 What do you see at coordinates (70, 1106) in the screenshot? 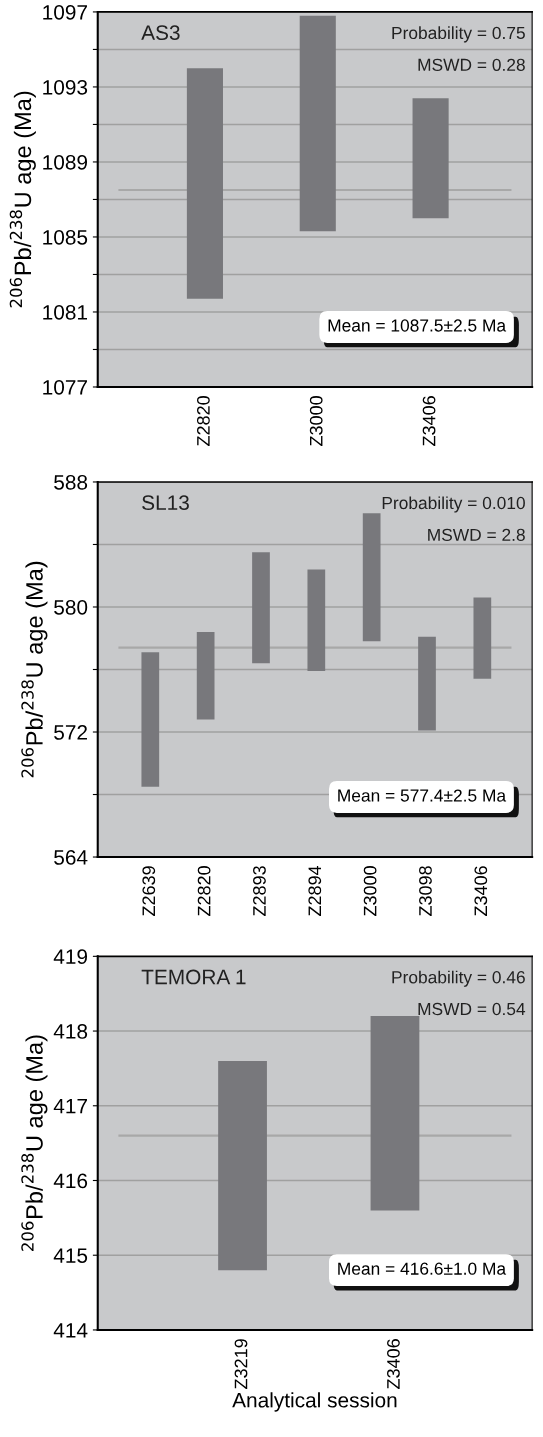
I see `y-tick-label: 417` at bounding box center [70, 1106].